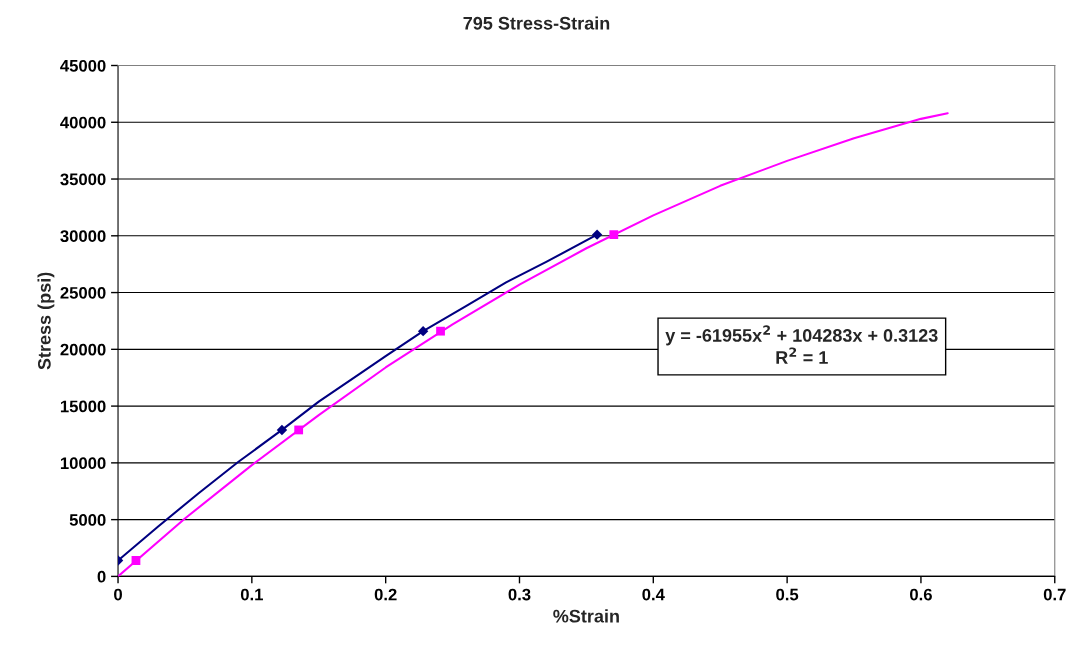  What do you see at coordinates (787, 594) in the screenshot?
I see `x-tick-label: 0.5` at bounding box center [787, 594].